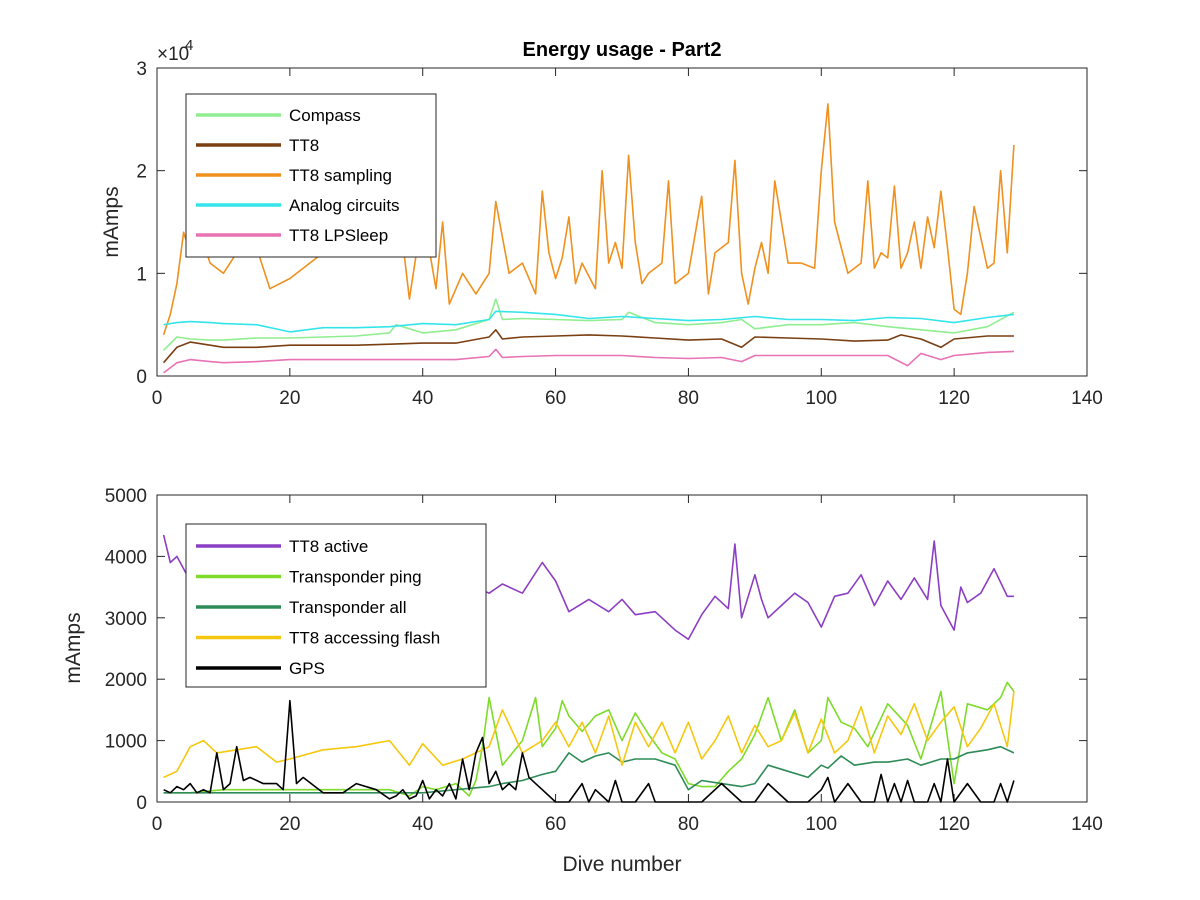 The width and height of the screenshot is (1200, 900). I want to click on y-tick-label: 1, so click(141, 274).